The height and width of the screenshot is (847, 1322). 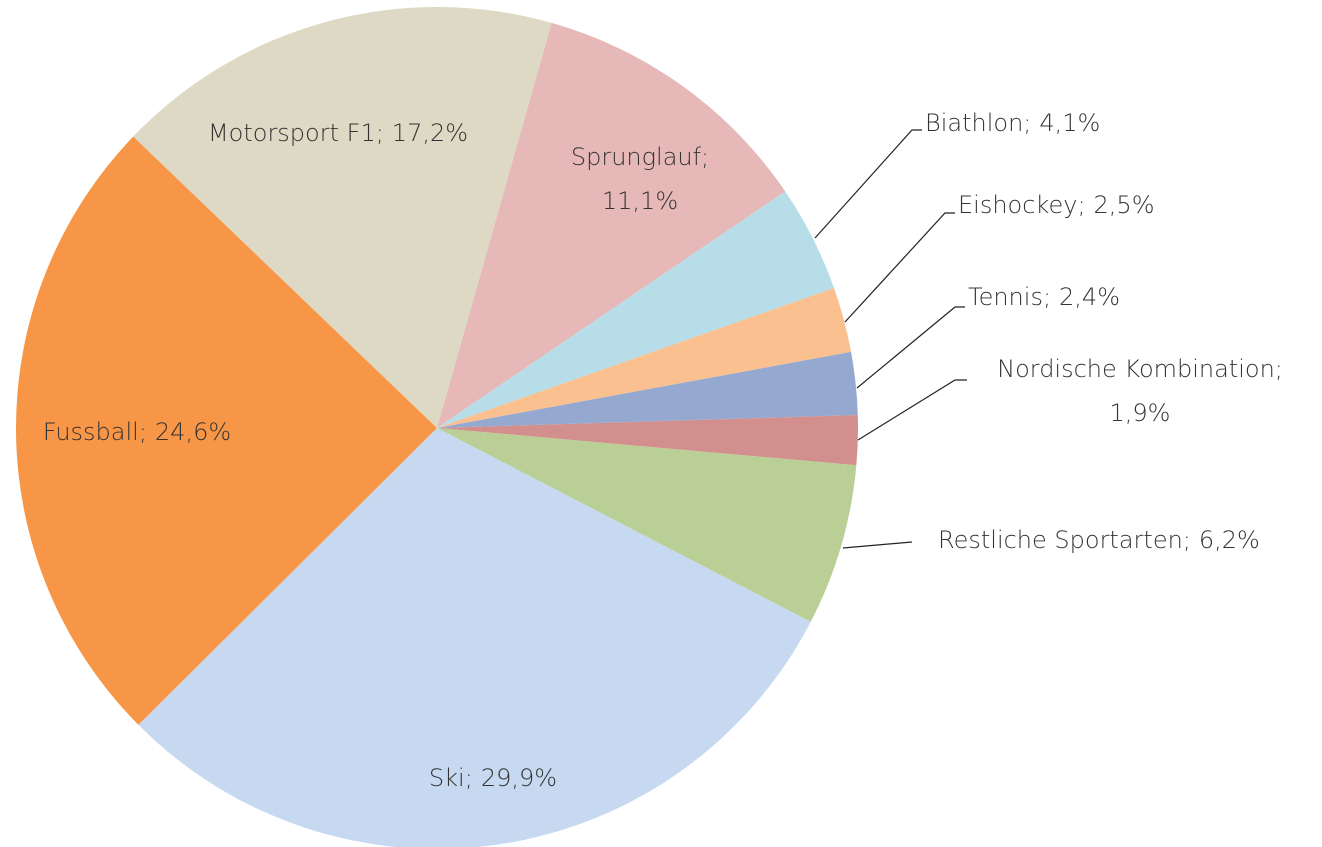 I want to click on category-label: Tennis;, so click(x=1009, y=297).